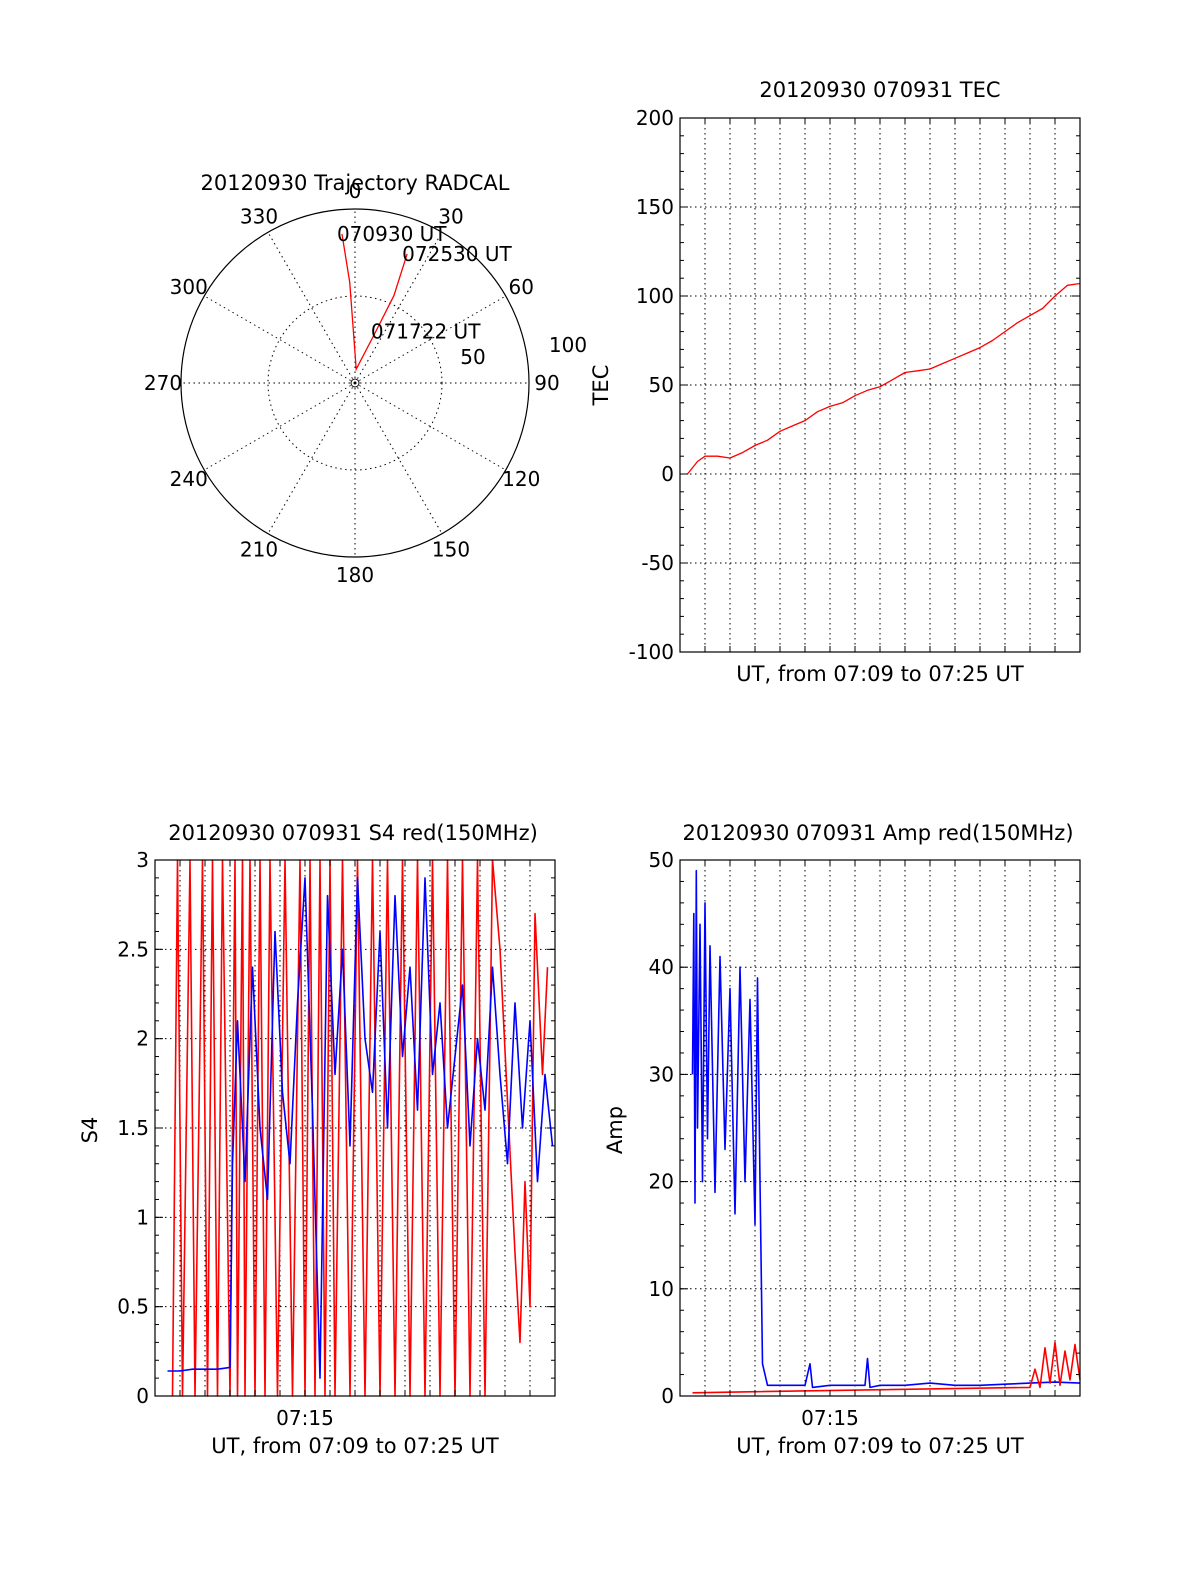 The width and height of the screenshot is (1200, 1575). What do you see at coordinates (880, 674) in the screenshot?
I see `tec-xlabel: UT, from 07:09 to 07:25 UT` at bounding box center [880, 674].